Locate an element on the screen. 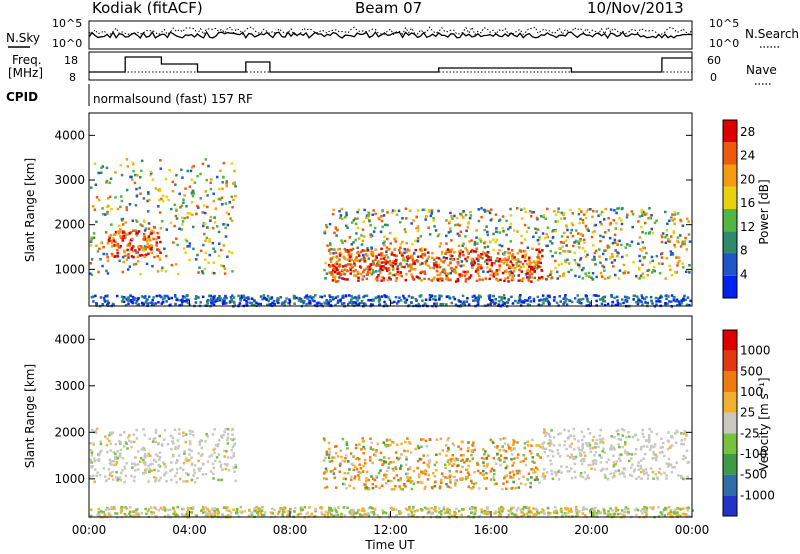  nsearch-label: N.Search is located at coordinates (772, 34).